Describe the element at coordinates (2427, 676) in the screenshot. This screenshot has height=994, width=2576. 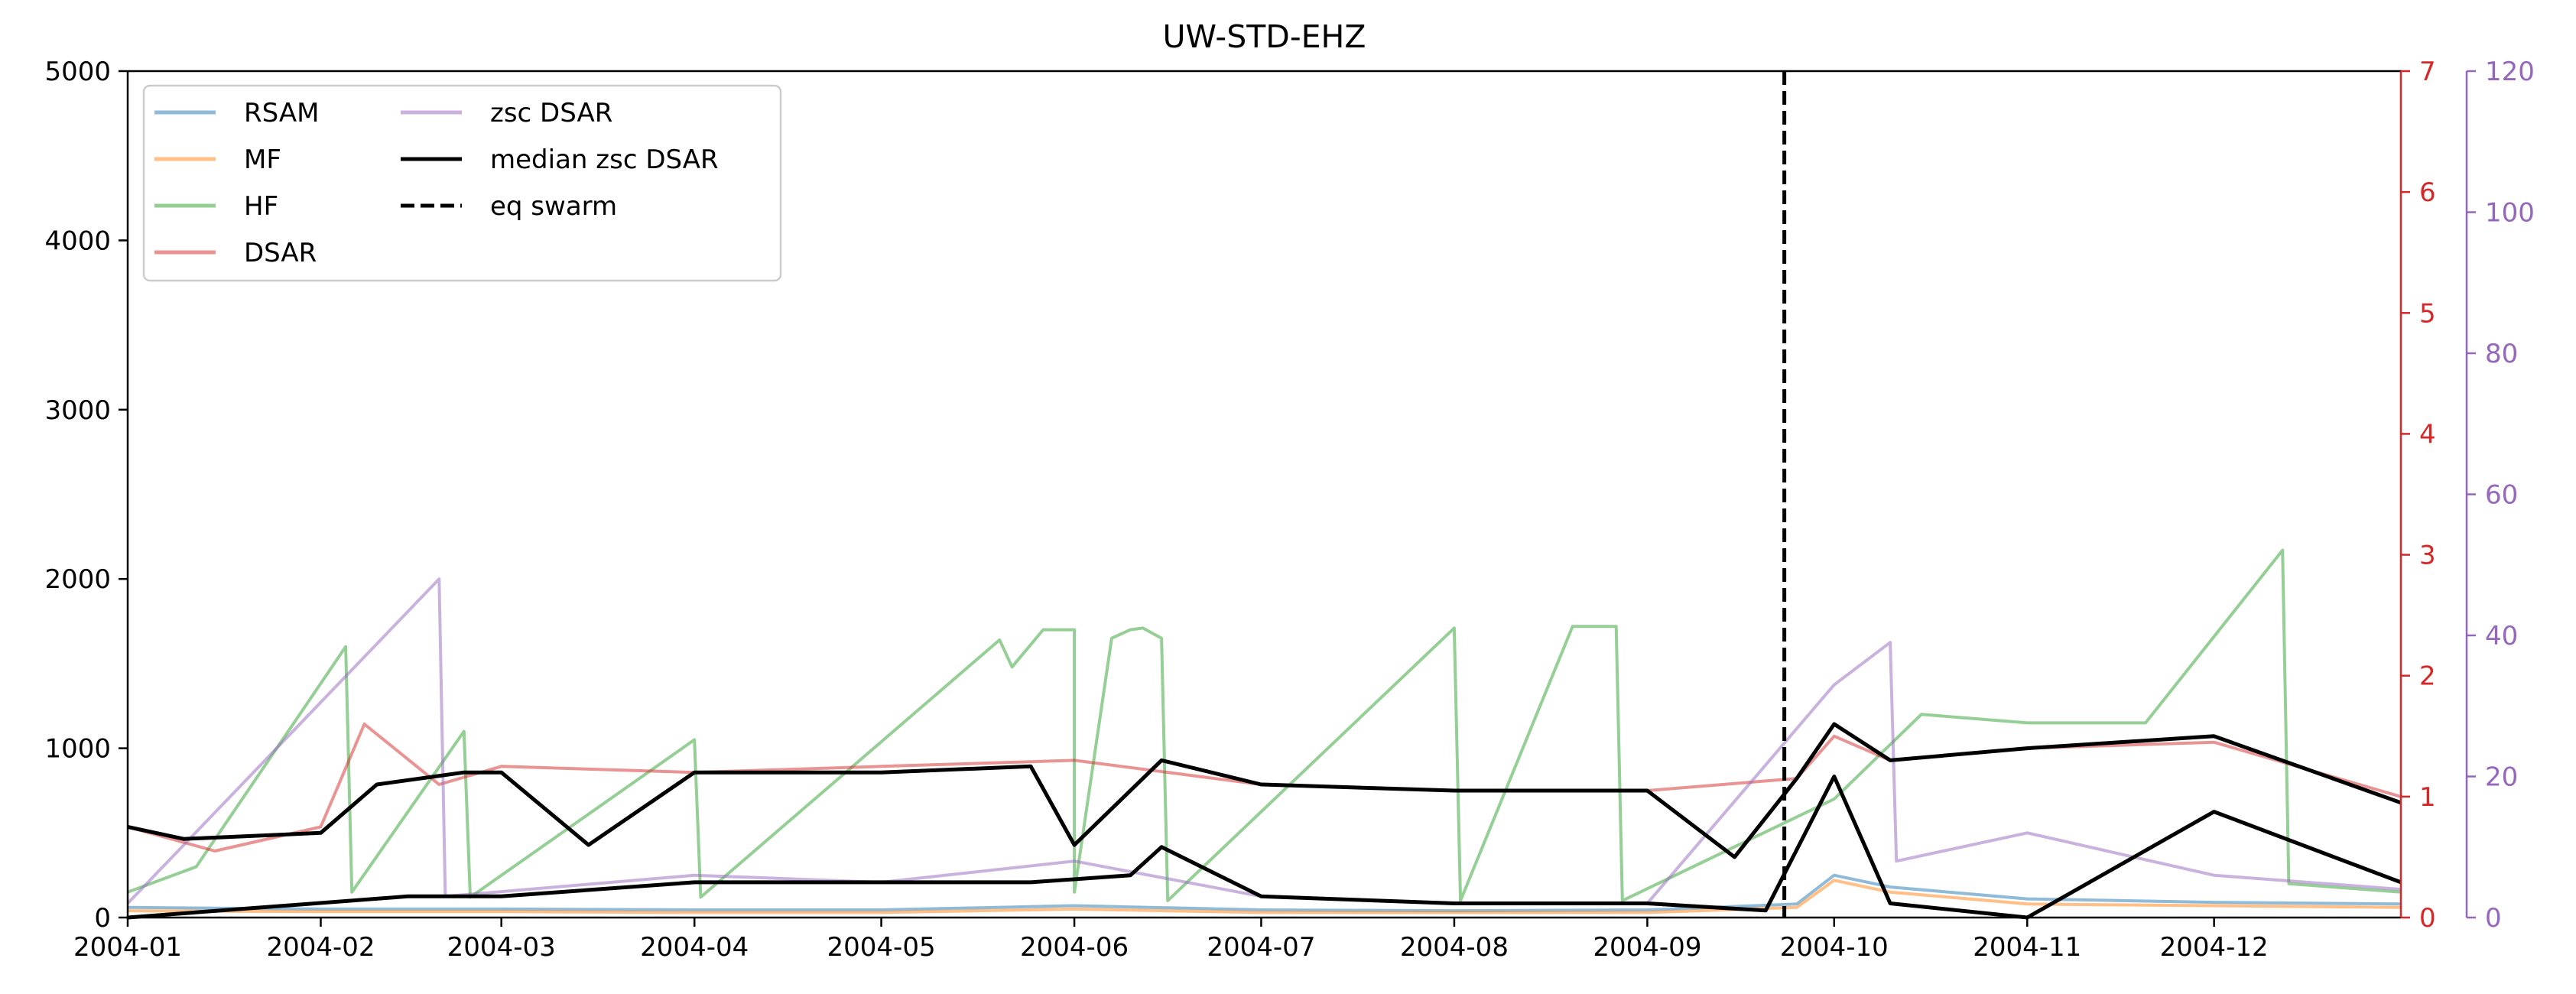
I see `right-y-tick-label-dsar: 2` at that location.